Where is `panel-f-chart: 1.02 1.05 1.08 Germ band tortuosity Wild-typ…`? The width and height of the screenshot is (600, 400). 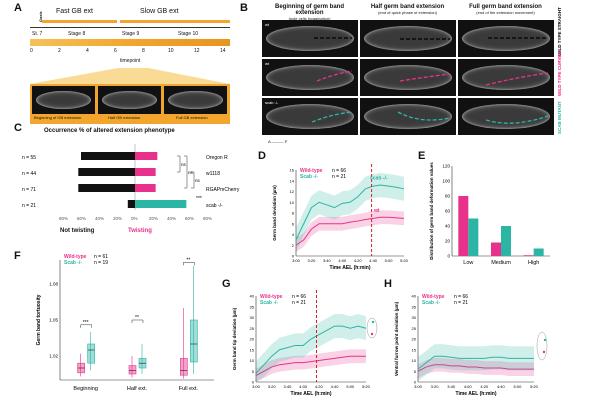
panel-f-chart: 1.02 1.05 1.08 Germ band tortuosity Wild-typ… is located at coordinates (125, 323).